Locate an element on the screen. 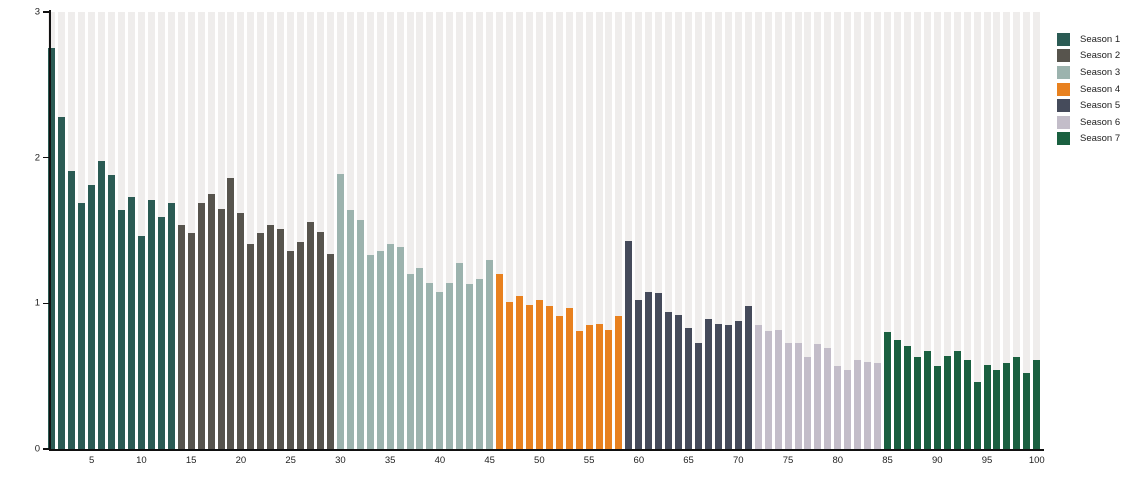 The width and height of the screenshot is (1140, 500). x-tick-label: 80 is located at coordinates (838, 460).